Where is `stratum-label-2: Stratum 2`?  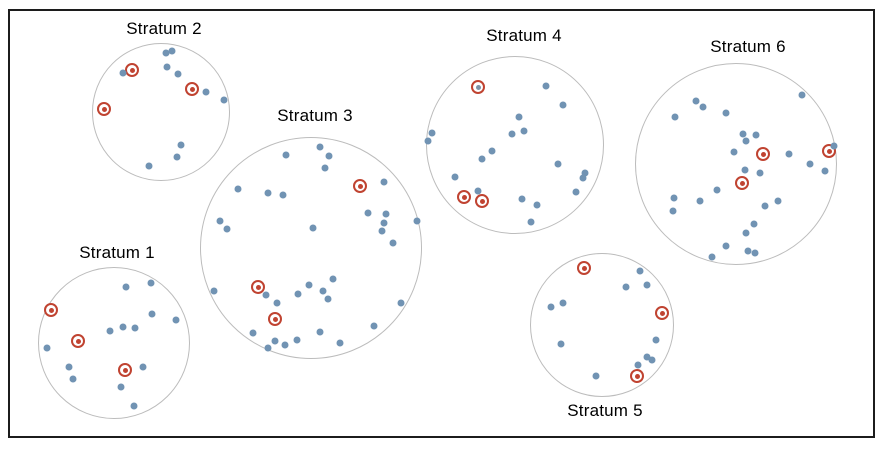 stratum-label-2: Stratum 2 is located at coordinates (164, 28).